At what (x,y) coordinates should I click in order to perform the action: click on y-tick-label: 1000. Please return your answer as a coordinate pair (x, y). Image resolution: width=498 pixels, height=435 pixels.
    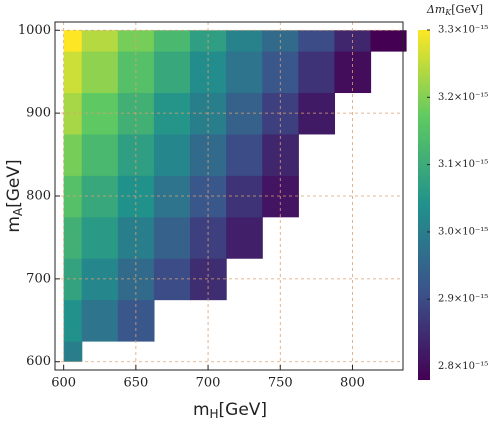
    Looking at the image, I should click on (34, 30).